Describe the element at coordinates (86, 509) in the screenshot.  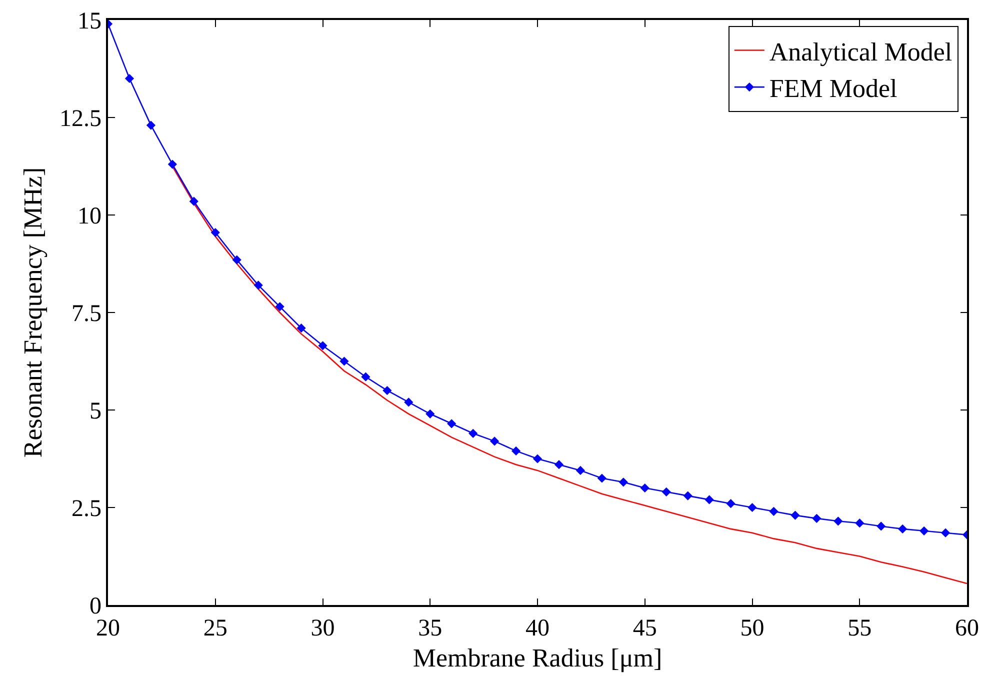
I see `y-tick-label: 2.5` at that location.